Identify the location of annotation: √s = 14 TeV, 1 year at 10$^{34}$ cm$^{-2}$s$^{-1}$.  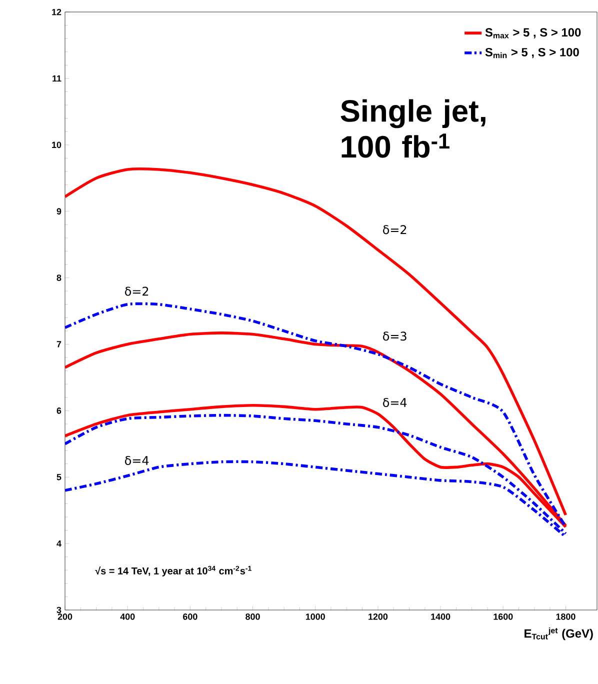
(173, 571).